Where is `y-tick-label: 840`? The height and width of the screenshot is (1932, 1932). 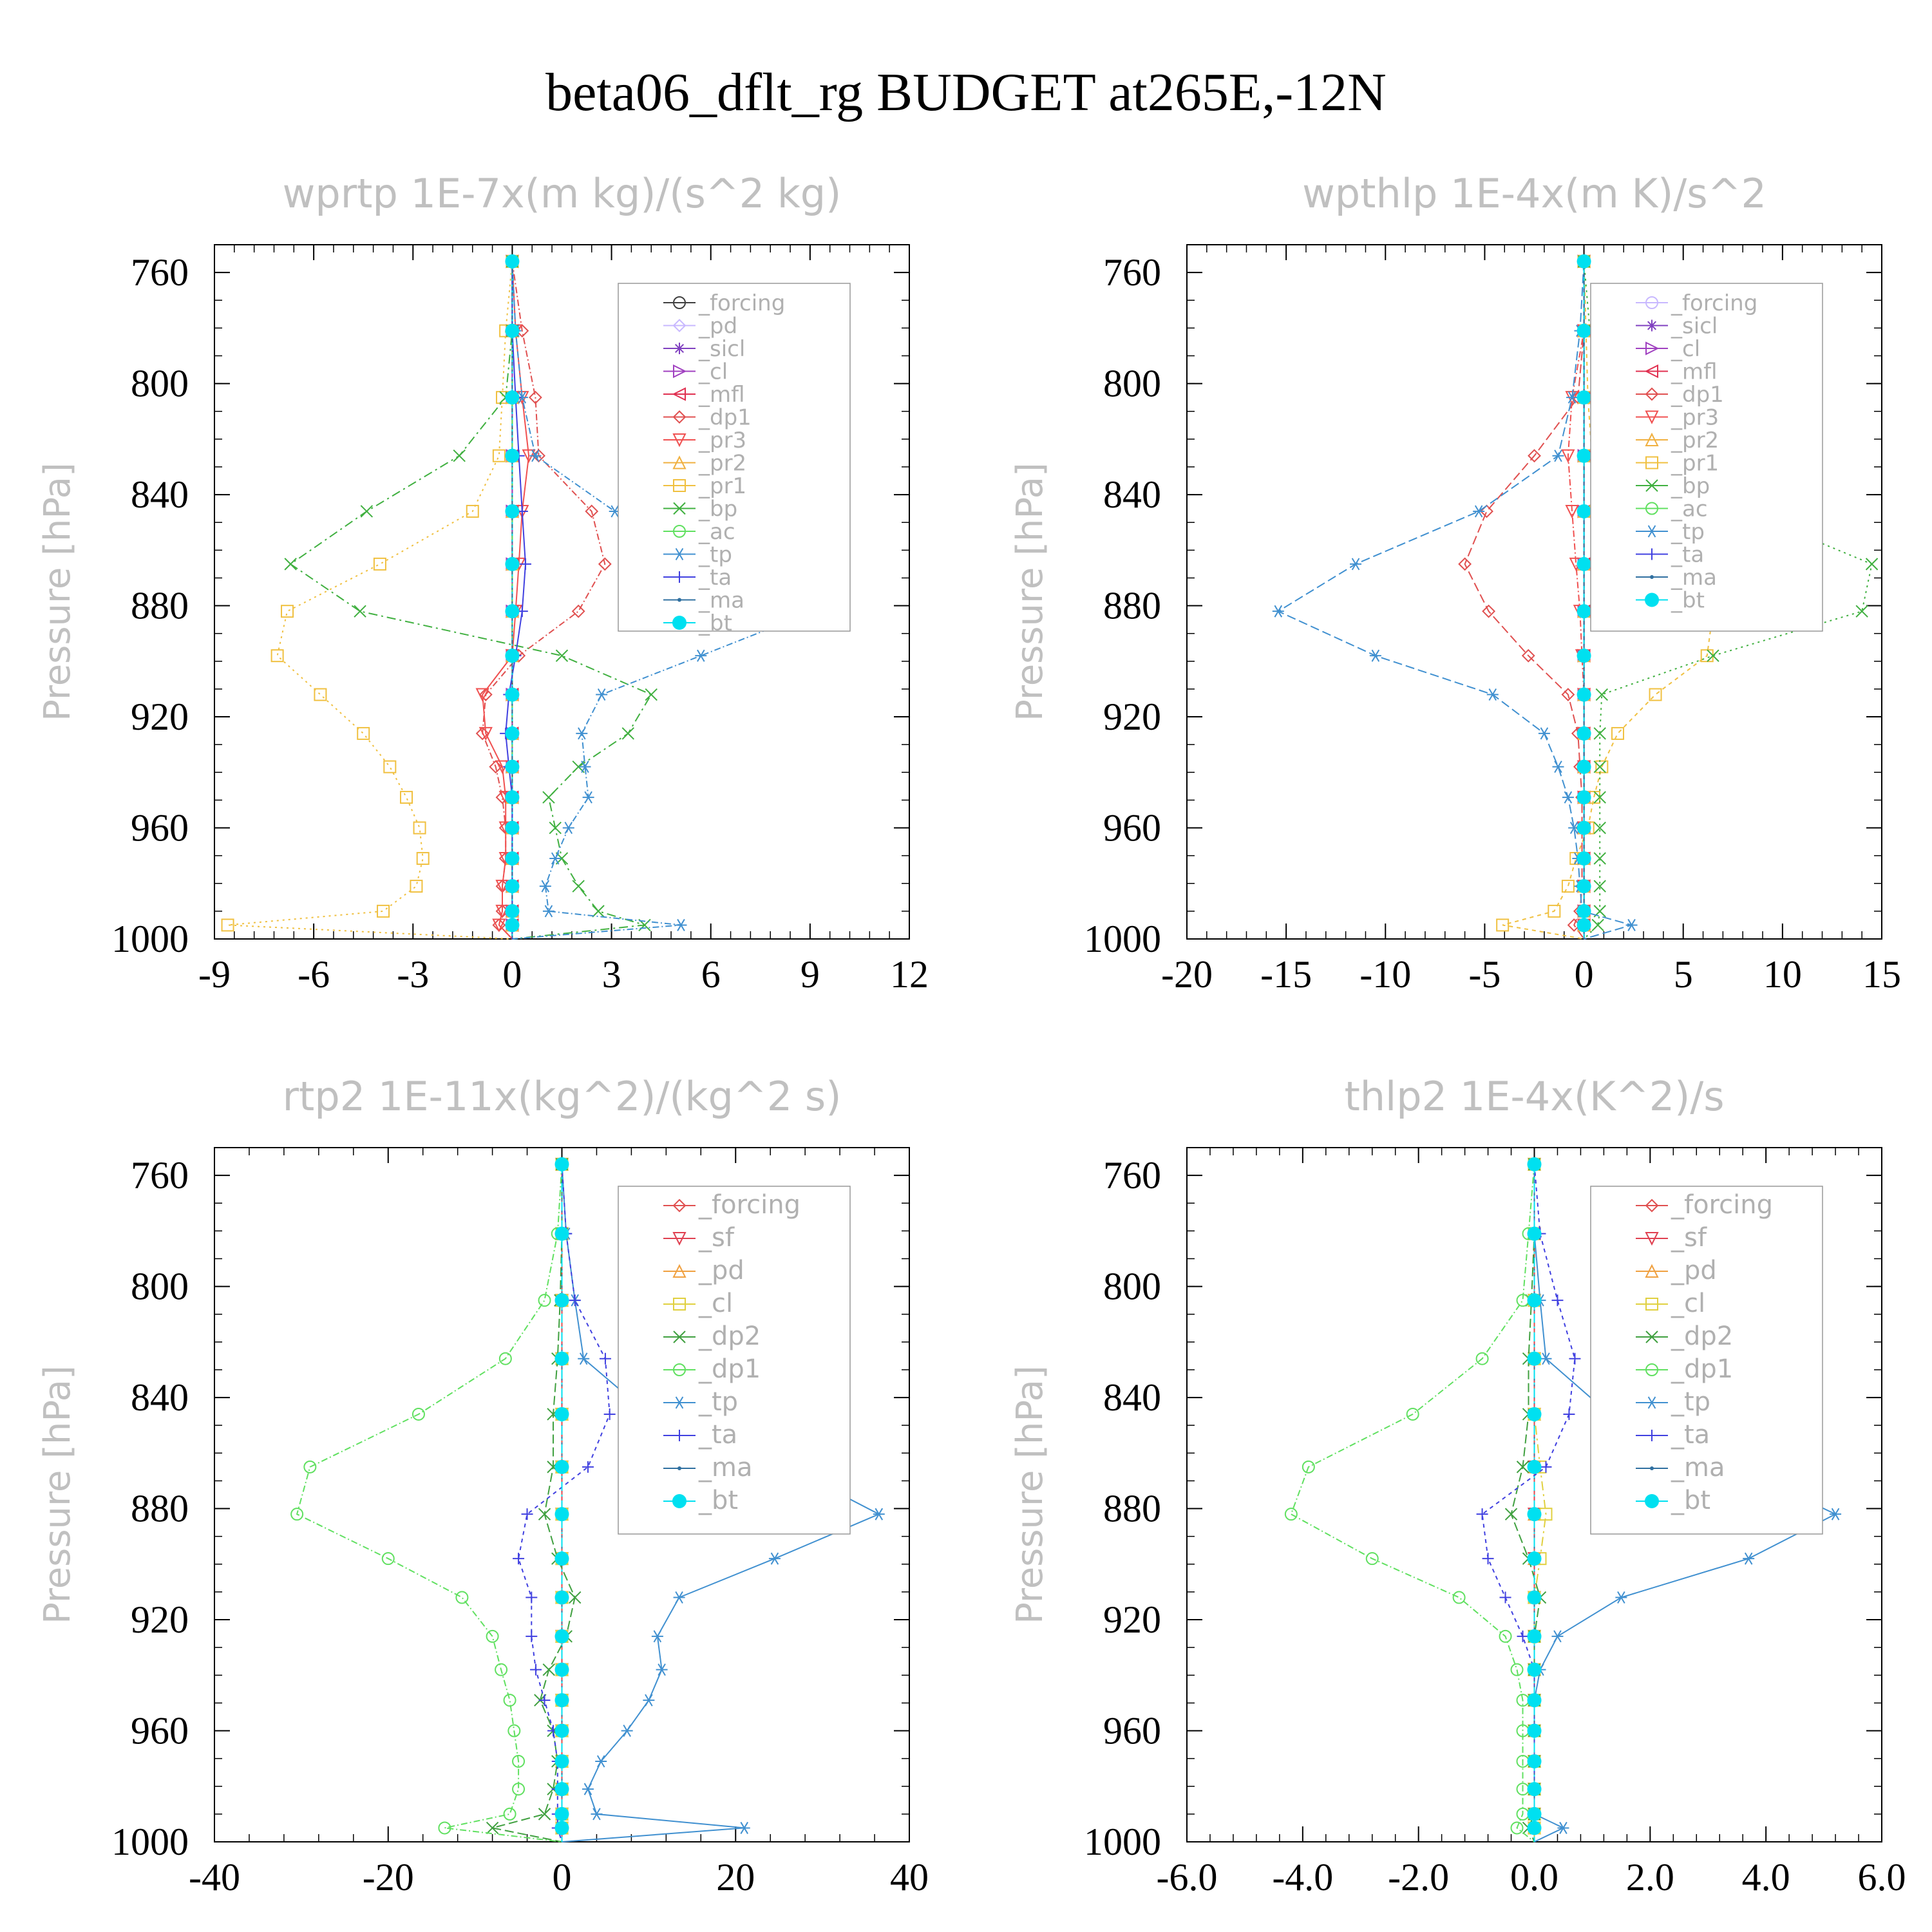
y-tick-label: 840 is located at coordinates (1132, 1397).